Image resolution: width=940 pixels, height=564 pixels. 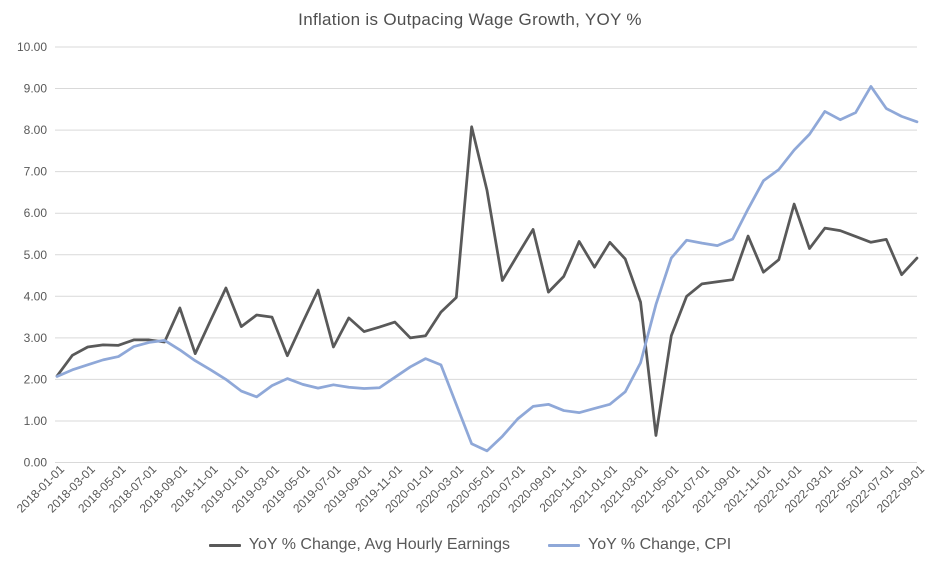 What do you see at coordinates (36, 379) in the screenshot?
I see `y-axis-tick-label: 2.00` at bounding box center [36, 379].